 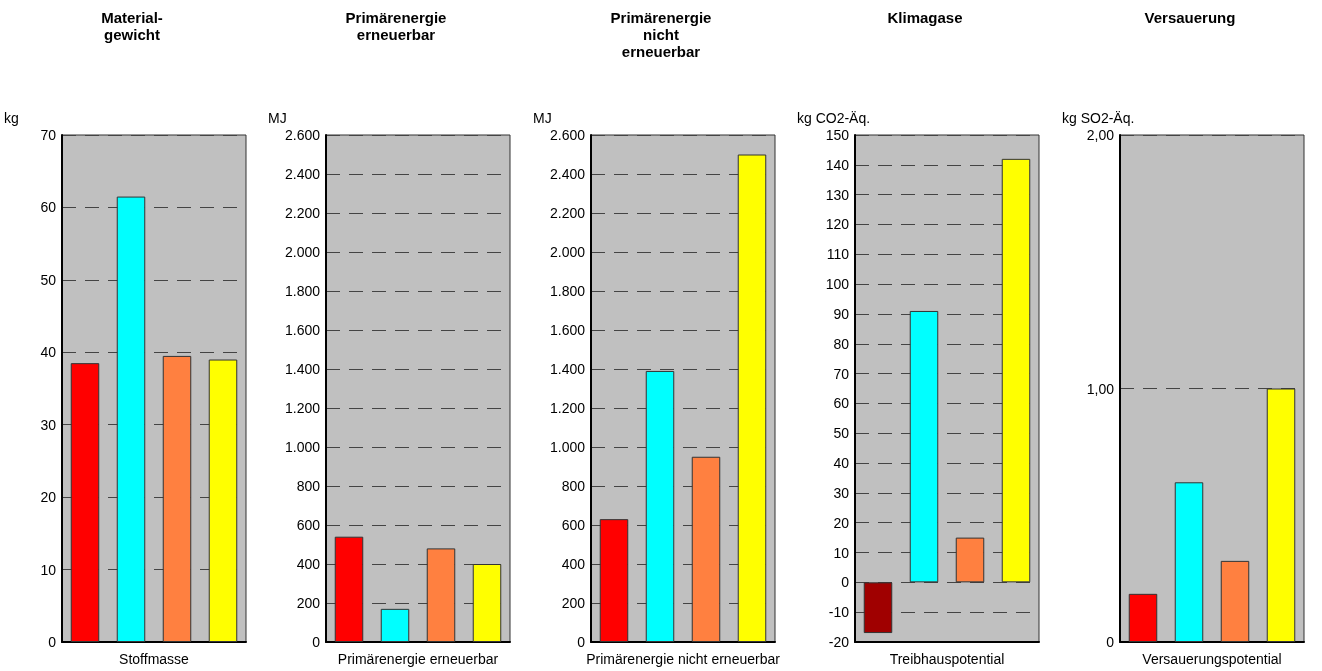 I want to click on chart-title: Versauerung, so click(x=1190, y=17).